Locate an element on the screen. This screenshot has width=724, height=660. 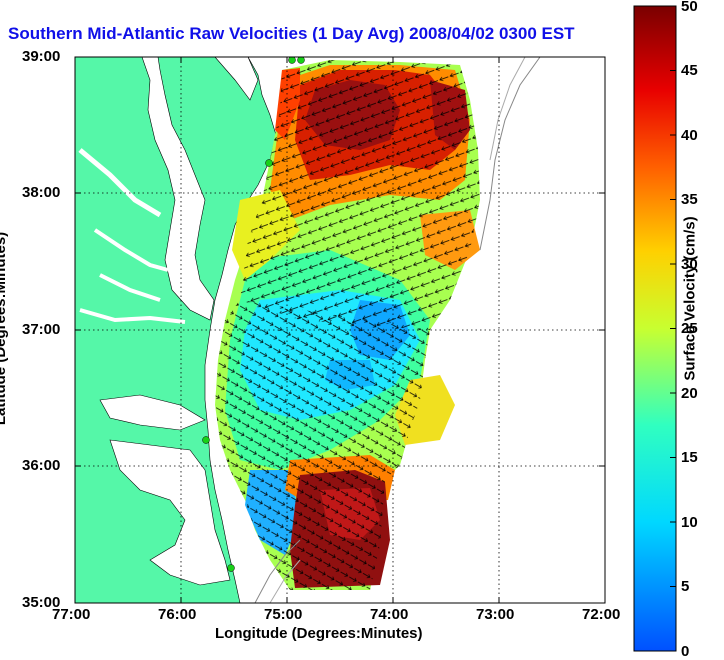
colorbar-label: Surface Velocity (cm/s) is located at coordinates (690, 298).